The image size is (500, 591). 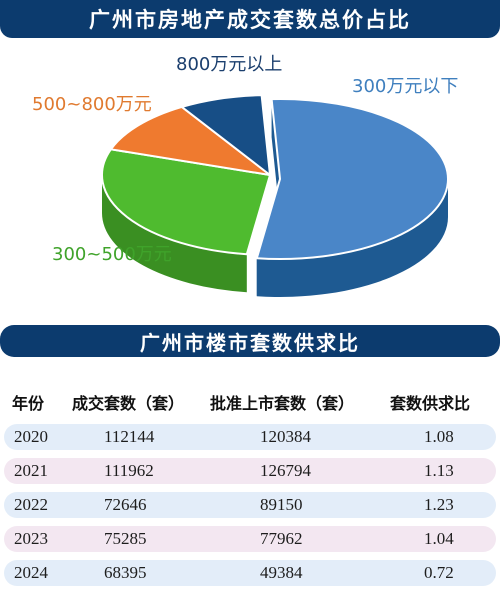 What do you see at coordinates (282, 403) in the screenshot?
I see `column-header-listed: 批准上市套数（套）` at bounding box center [282, 403].